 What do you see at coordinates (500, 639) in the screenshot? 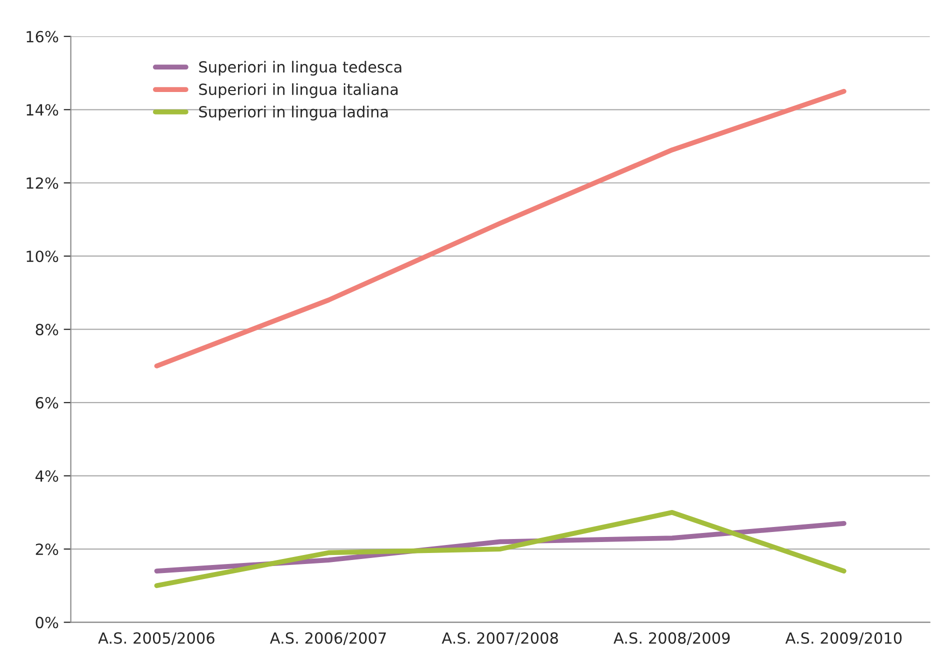
I see `x-tick-label: A.S. 2007/2008` at bounding box center [500, 639].